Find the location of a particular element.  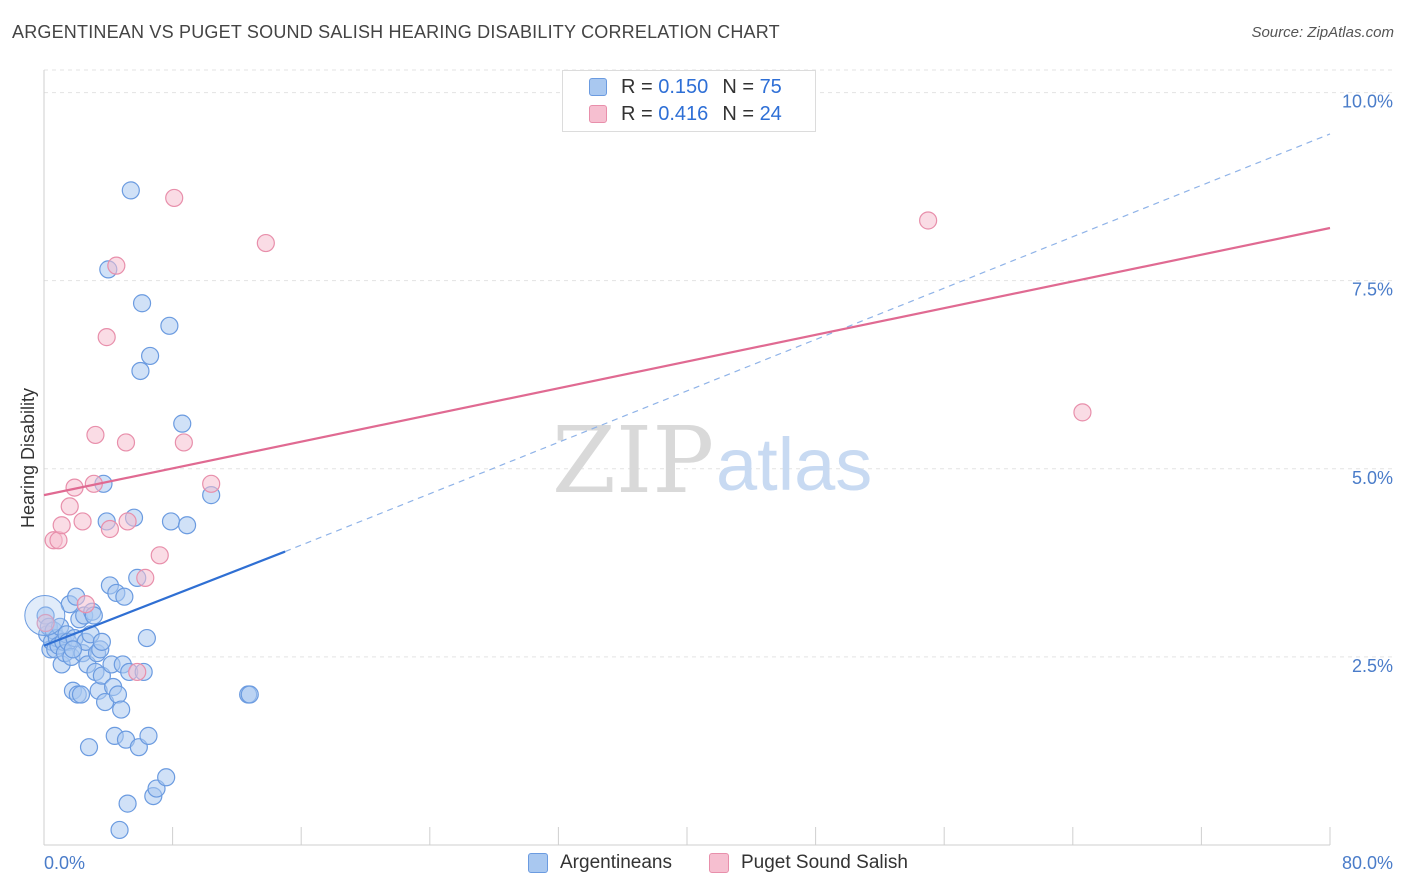

y-tick-label: 5.0% is located at coordinates (1372, 478).